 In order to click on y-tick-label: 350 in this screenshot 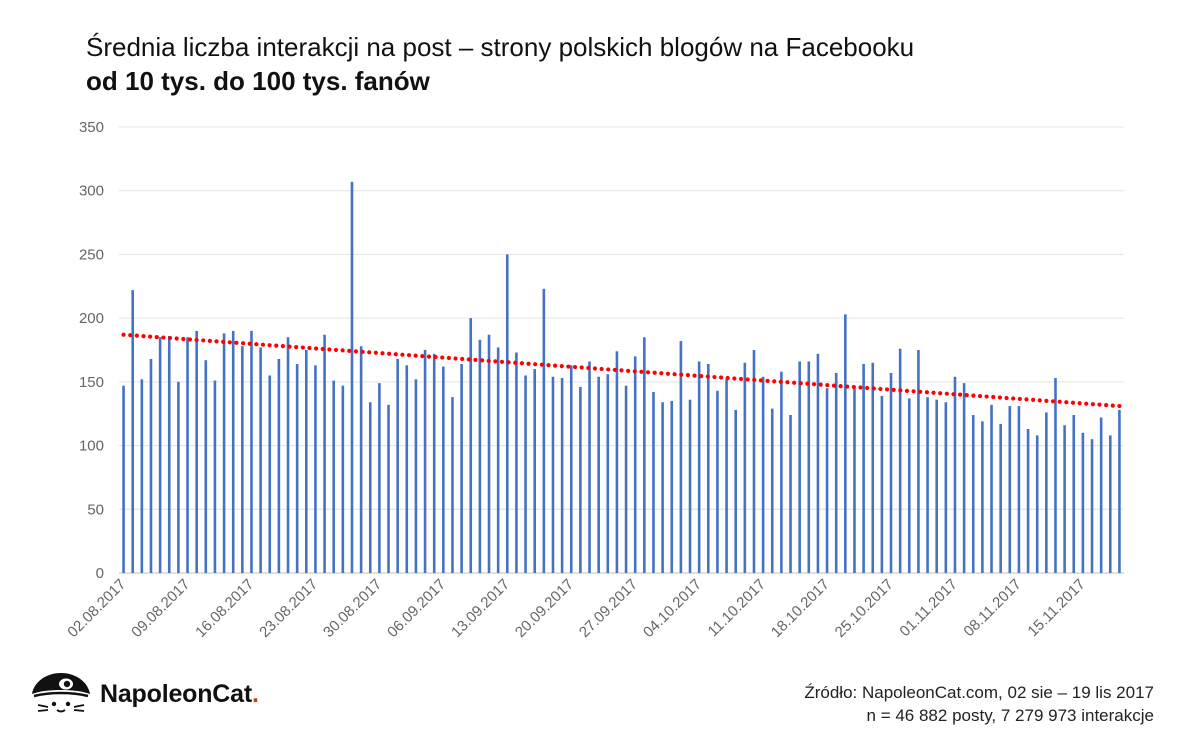, I will do `click(91, 127)`.